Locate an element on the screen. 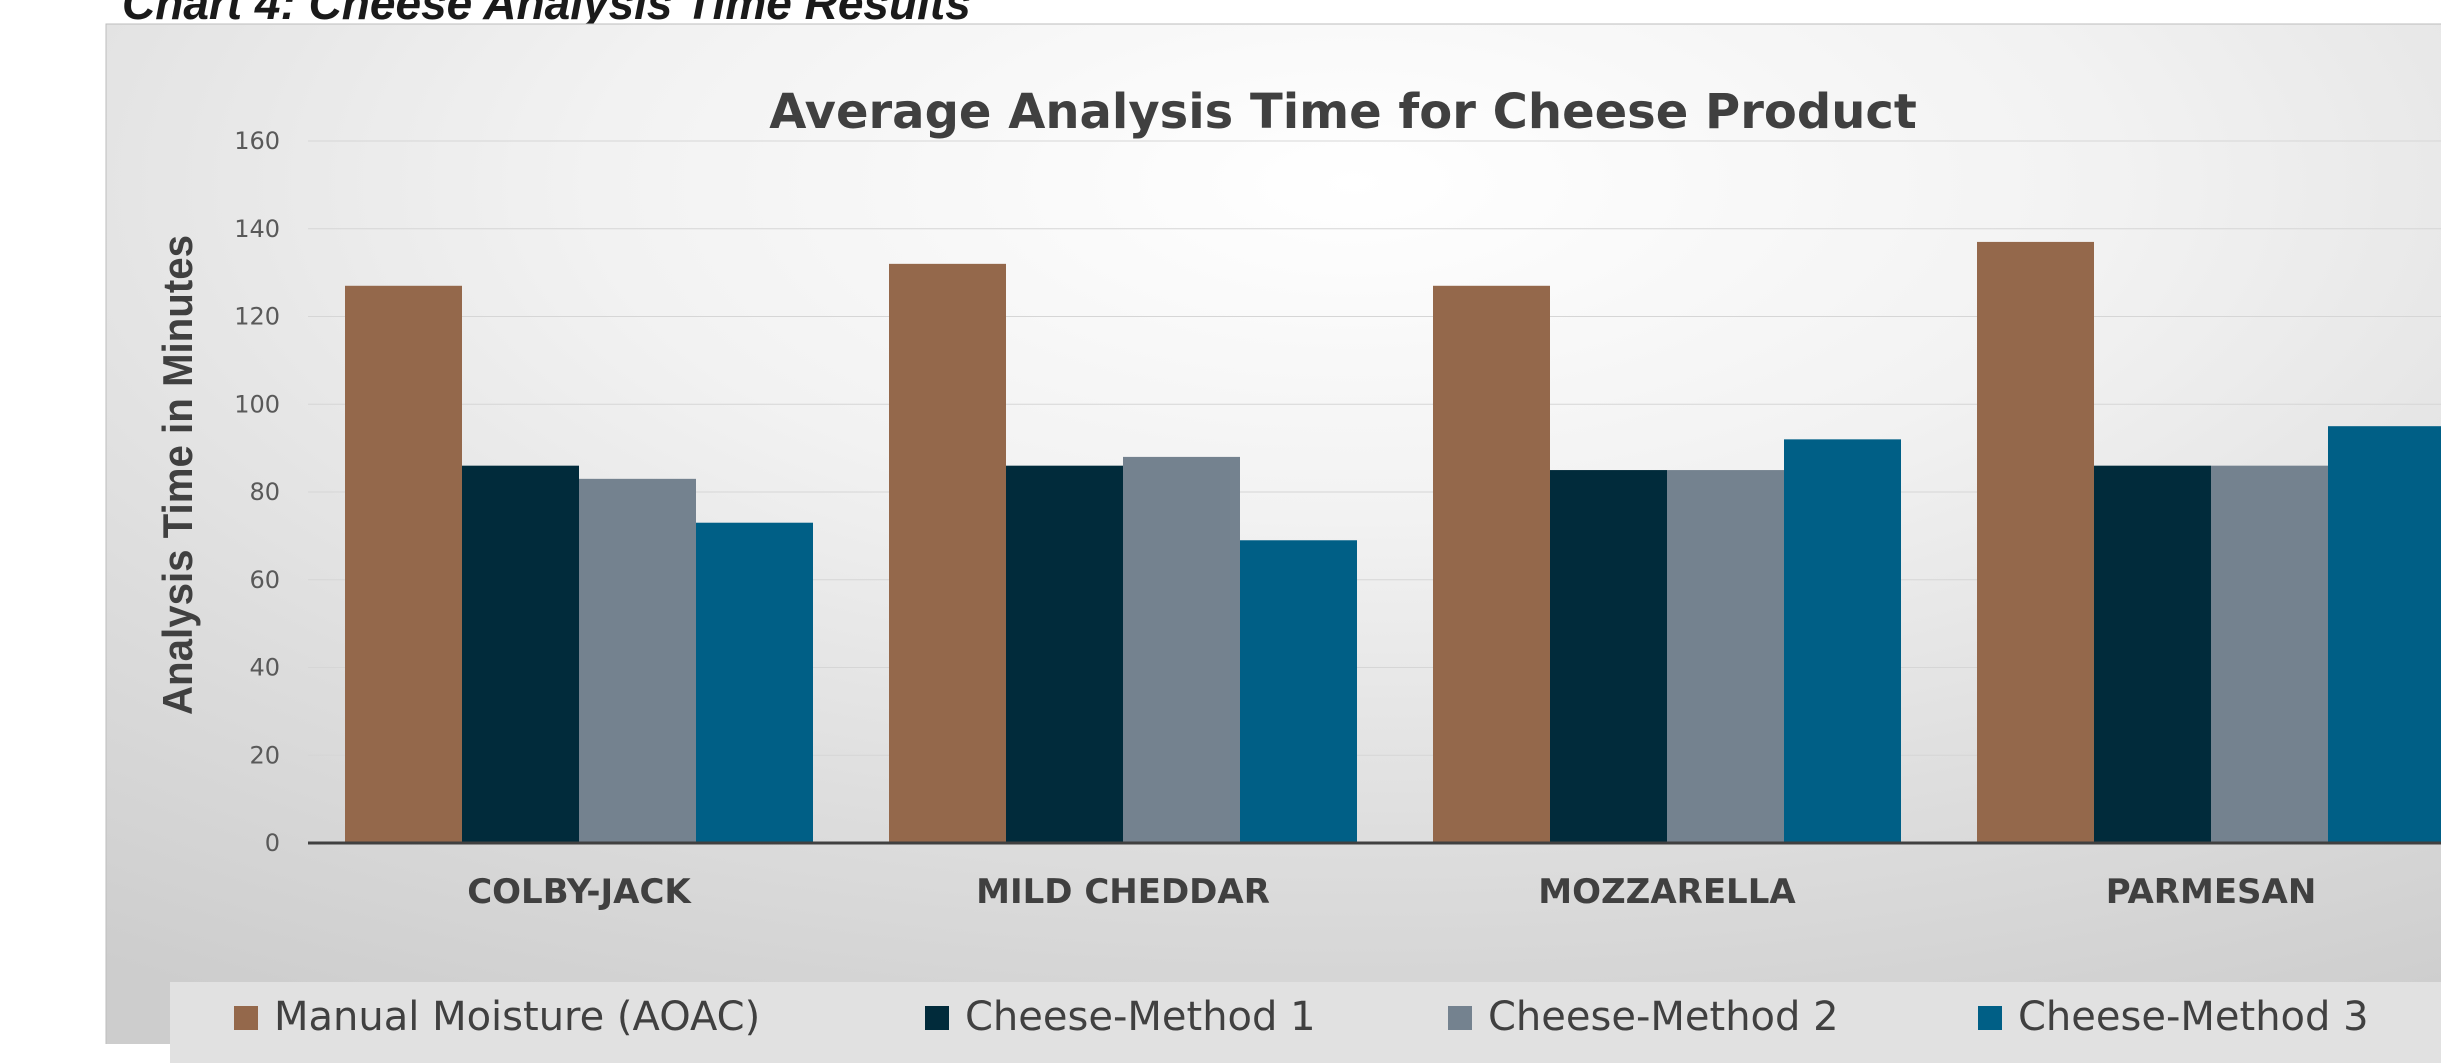 The height and width of the screenshot is (1063, 2441). legend-label: Manual Moisture (AOAC) is located at coordinates (517, 1017).